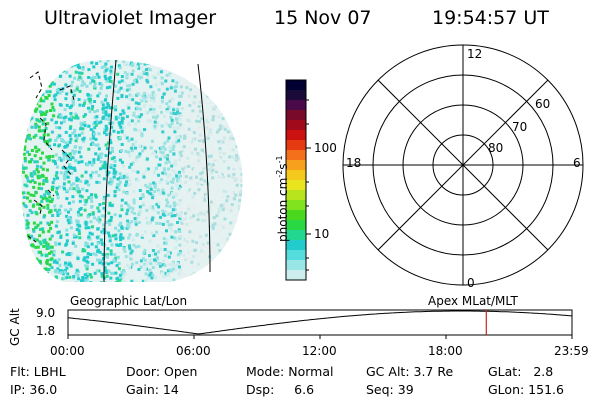  I want to click on info-gain: Gain: 14, so click(152, 389).